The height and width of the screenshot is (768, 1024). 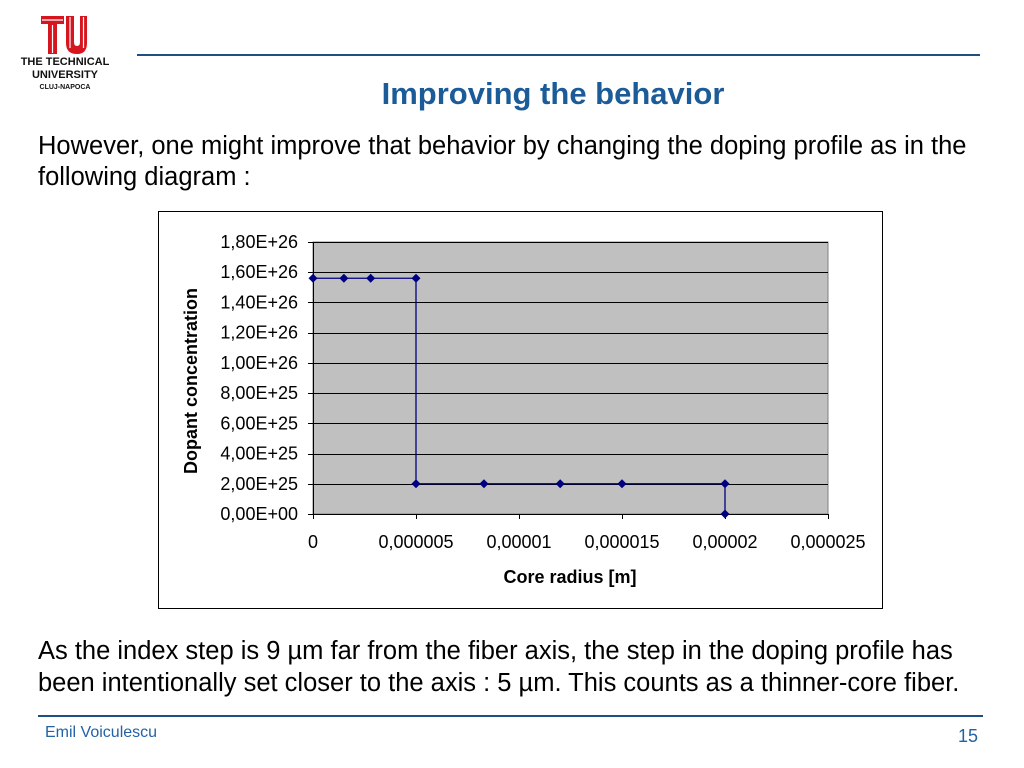 What do you see at coordinates (259, 423) in the screenshot?
I see `y-tick-label: 6,00E+25` at bounding box center [259, 423].